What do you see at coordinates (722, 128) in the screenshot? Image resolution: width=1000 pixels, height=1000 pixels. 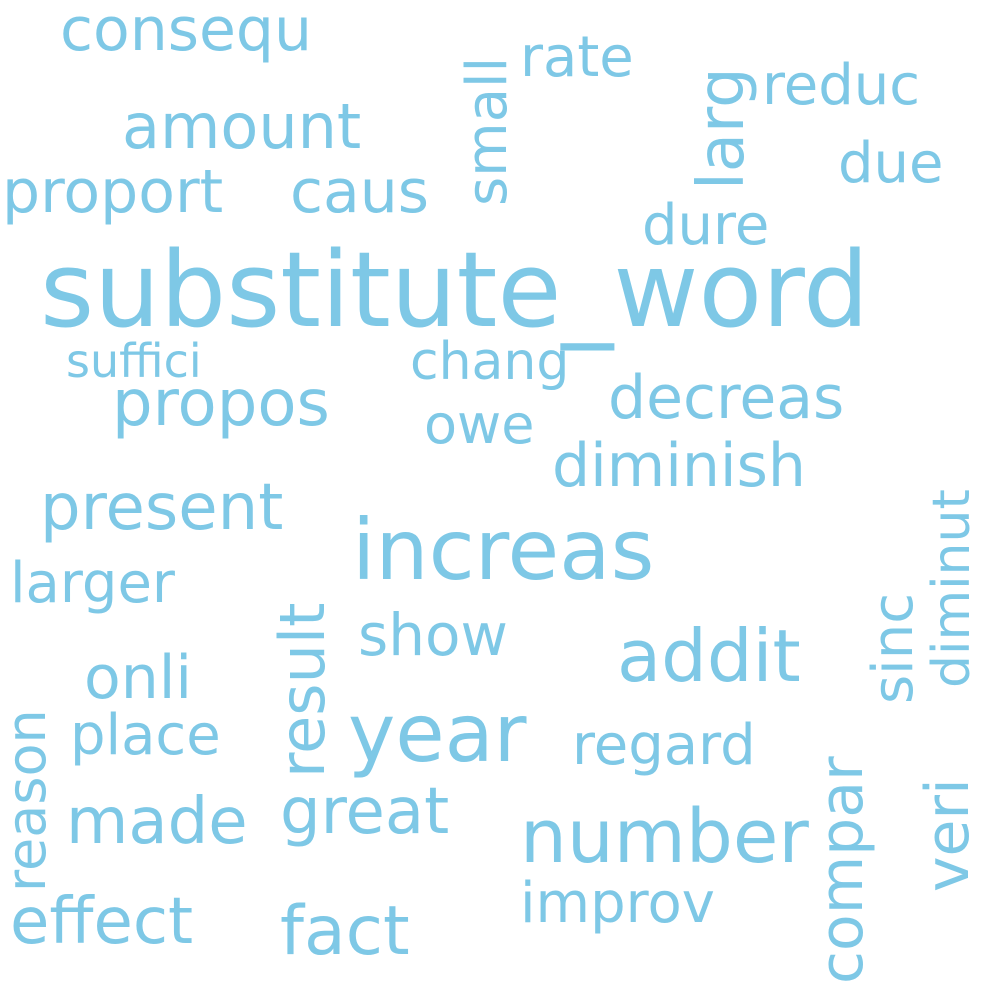 I see `word-larg: larg` at bounding box center [722, 128].